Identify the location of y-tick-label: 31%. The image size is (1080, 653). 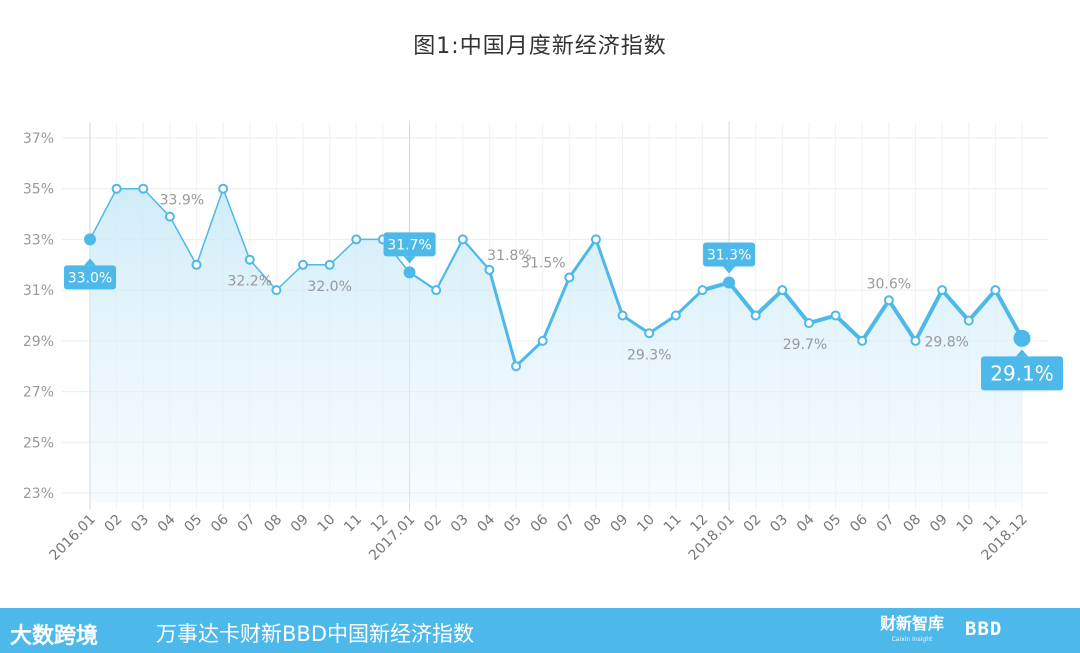
(38, 291).